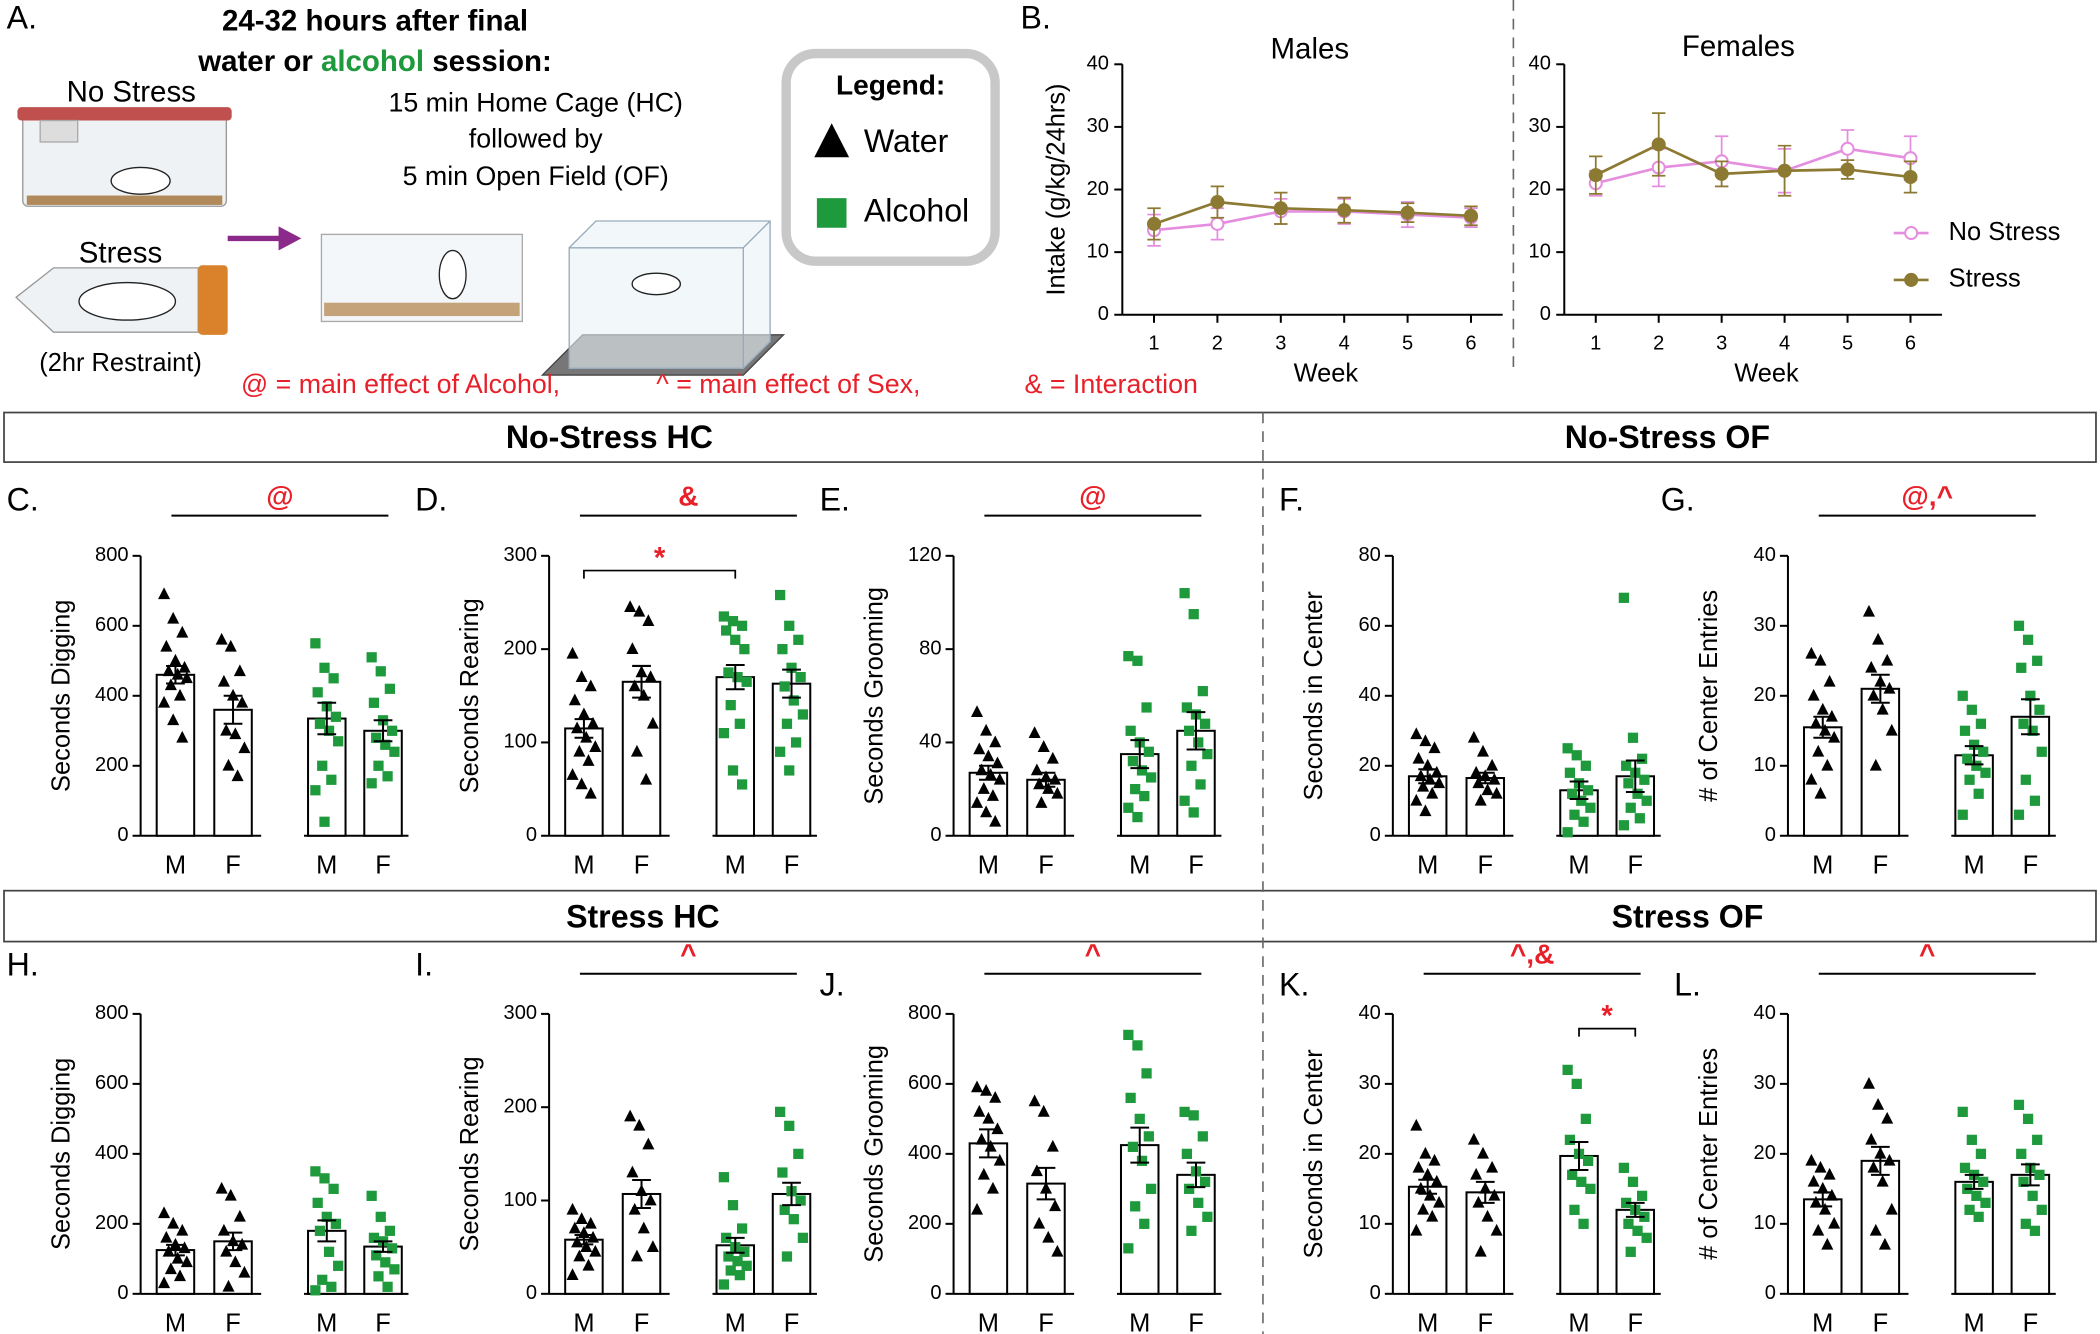 The image size is (2100, 1334). What do you see at coordinates (1784, 344) in the screenshot?
I see `x-tick-label: 4` at bounding box center [1784, 344].